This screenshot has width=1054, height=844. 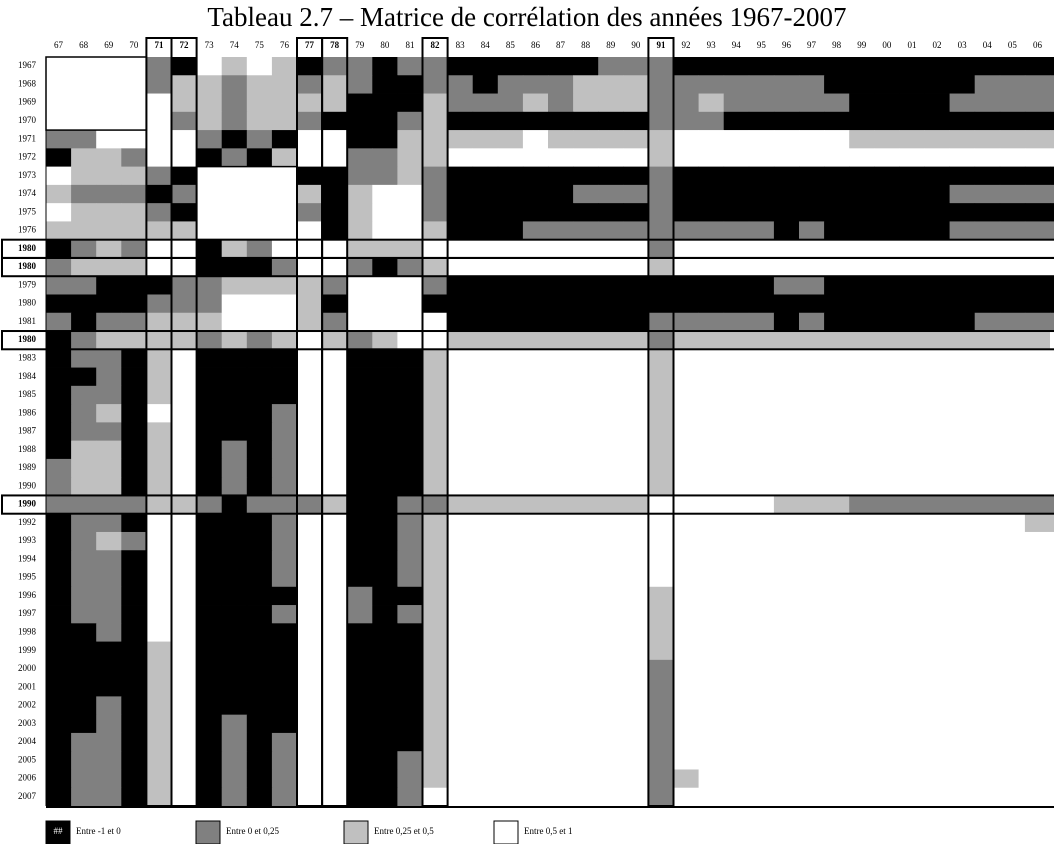 What do you see at coordinates (27, 504) in the screenshot?
I see `row-label: 1990` at bounding box center [27, 504].